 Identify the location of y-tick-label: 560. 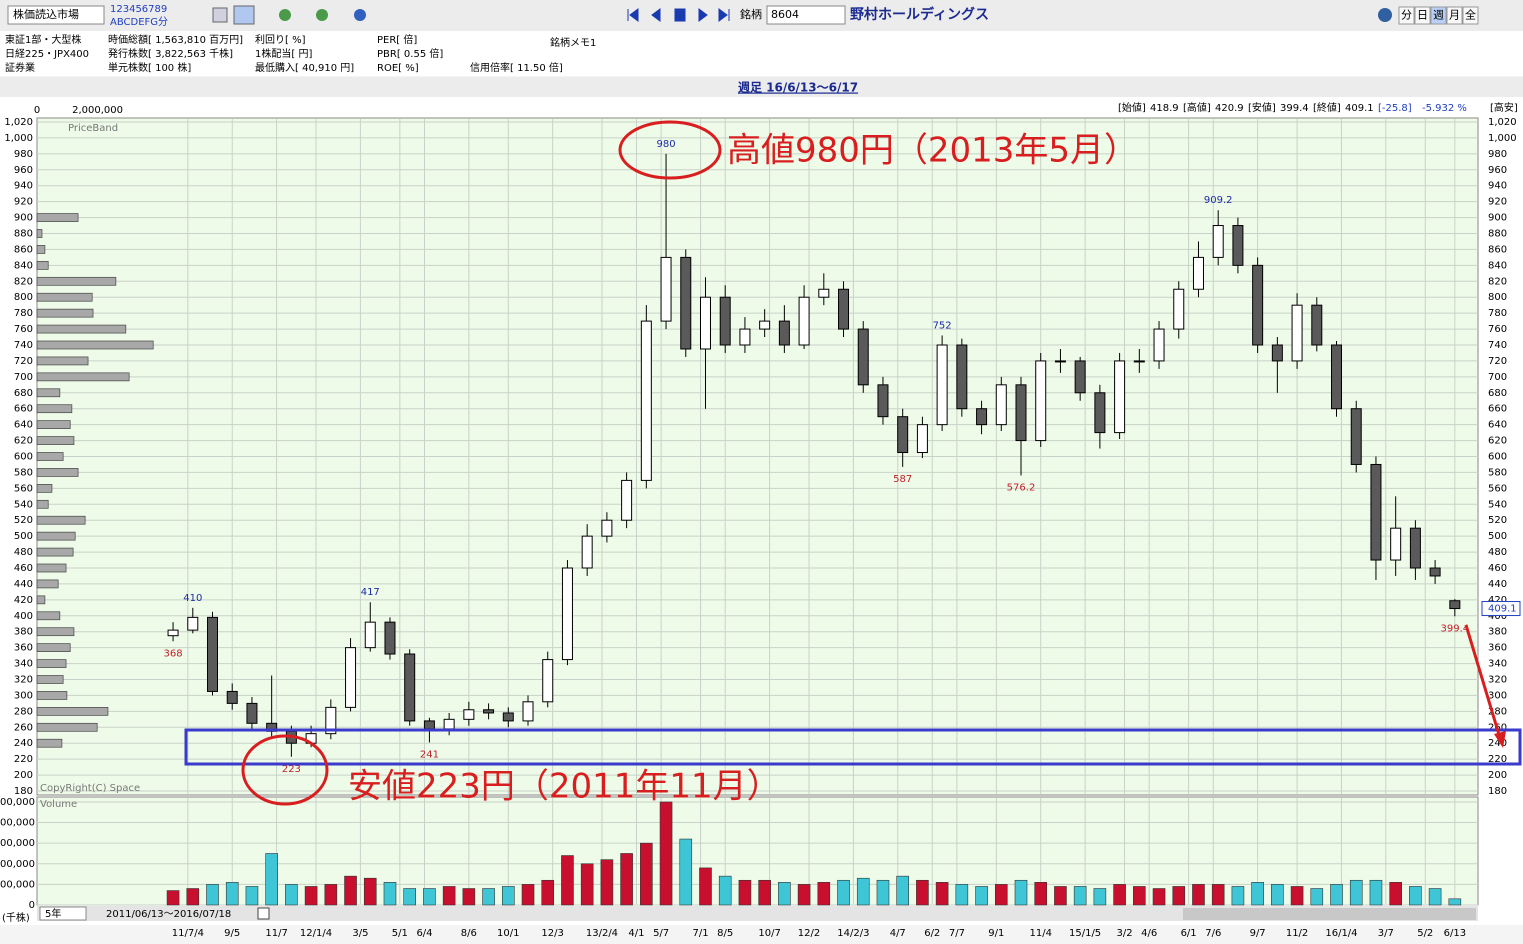
(23, 488).